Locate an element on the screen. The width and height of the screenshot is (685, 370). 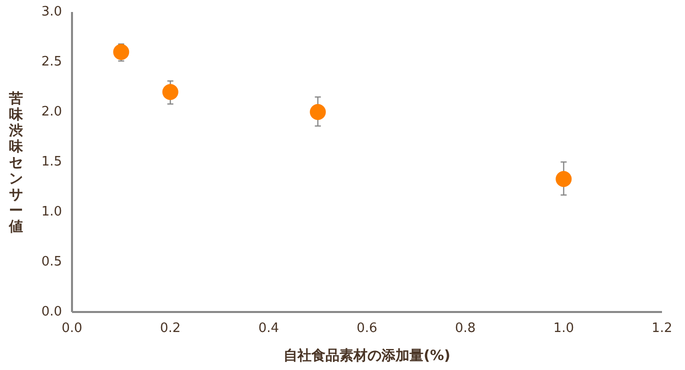
x-tick-label: 1.0 is located at coordinates (563, 328).